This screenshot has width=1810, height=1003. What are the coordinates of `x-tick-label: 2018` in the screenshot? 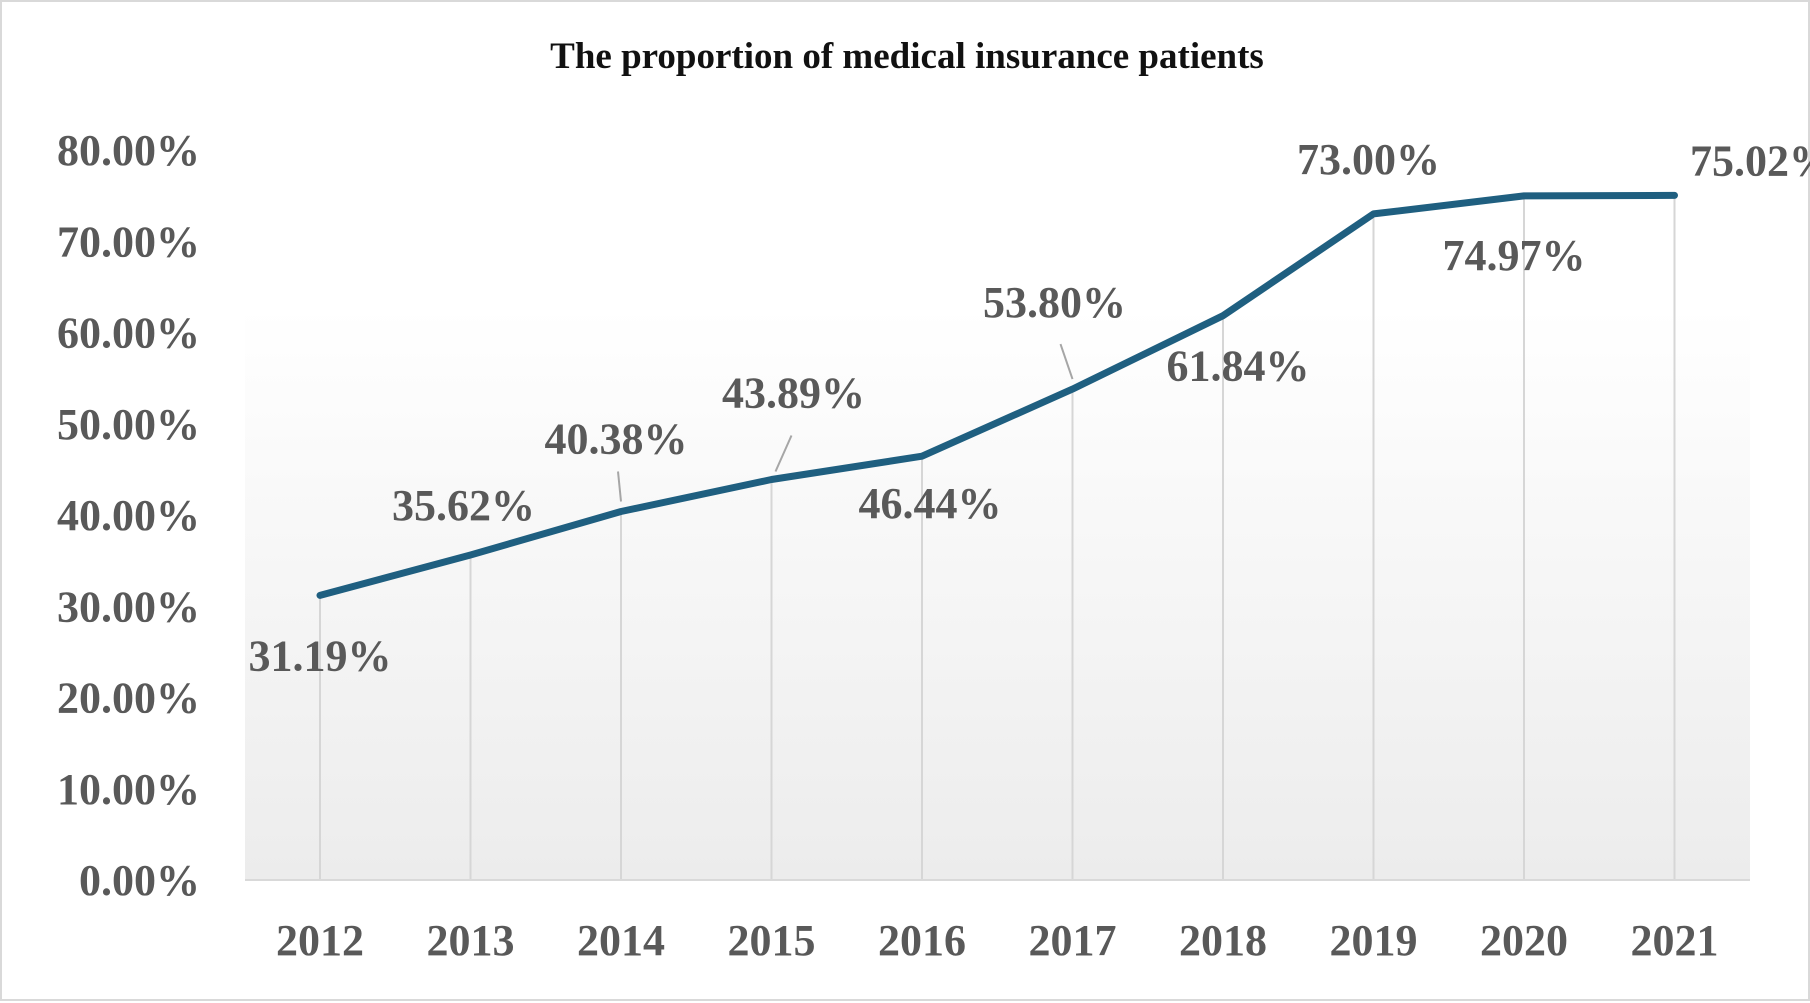 It's located at (1223, 940).